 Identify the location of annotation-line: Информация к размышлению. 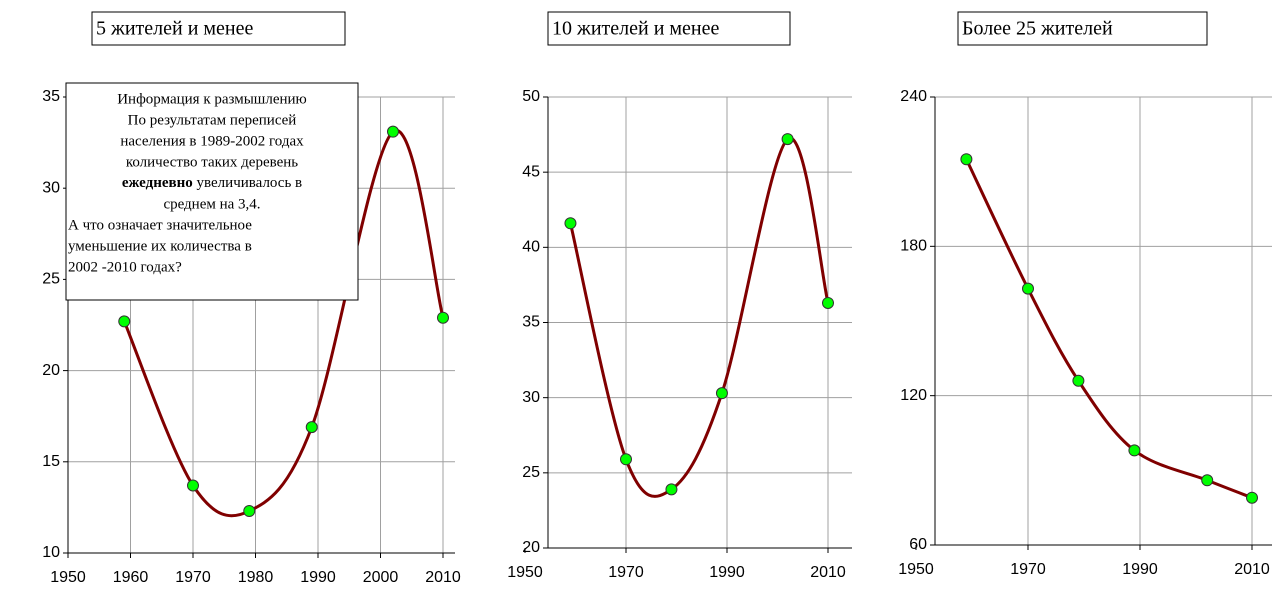
(212, 99).